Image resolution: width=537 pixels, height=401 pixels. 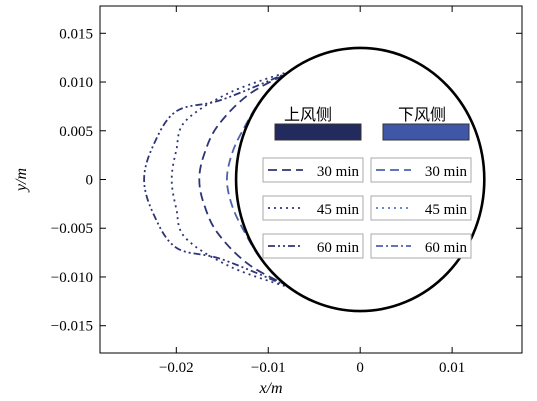 I want to click on y-axis-label: y/m, so click(x=21, y=180).